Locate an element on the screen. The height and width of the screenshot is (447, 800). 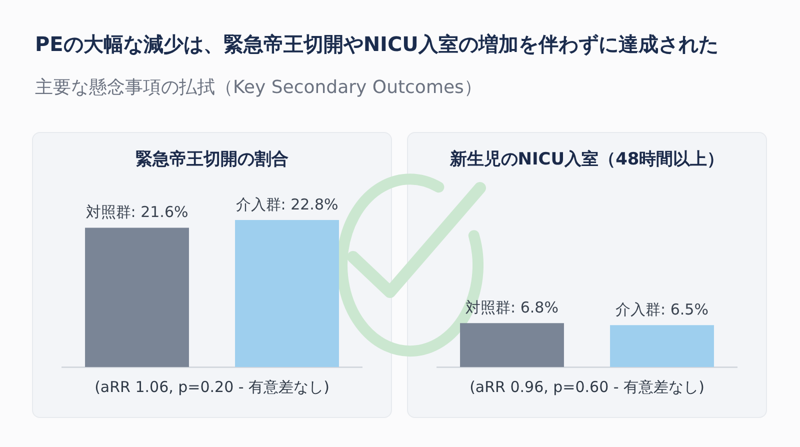
text: (aRR 1.06, p=0.20 - 有意差なし) is located at coordinates (212, 387).